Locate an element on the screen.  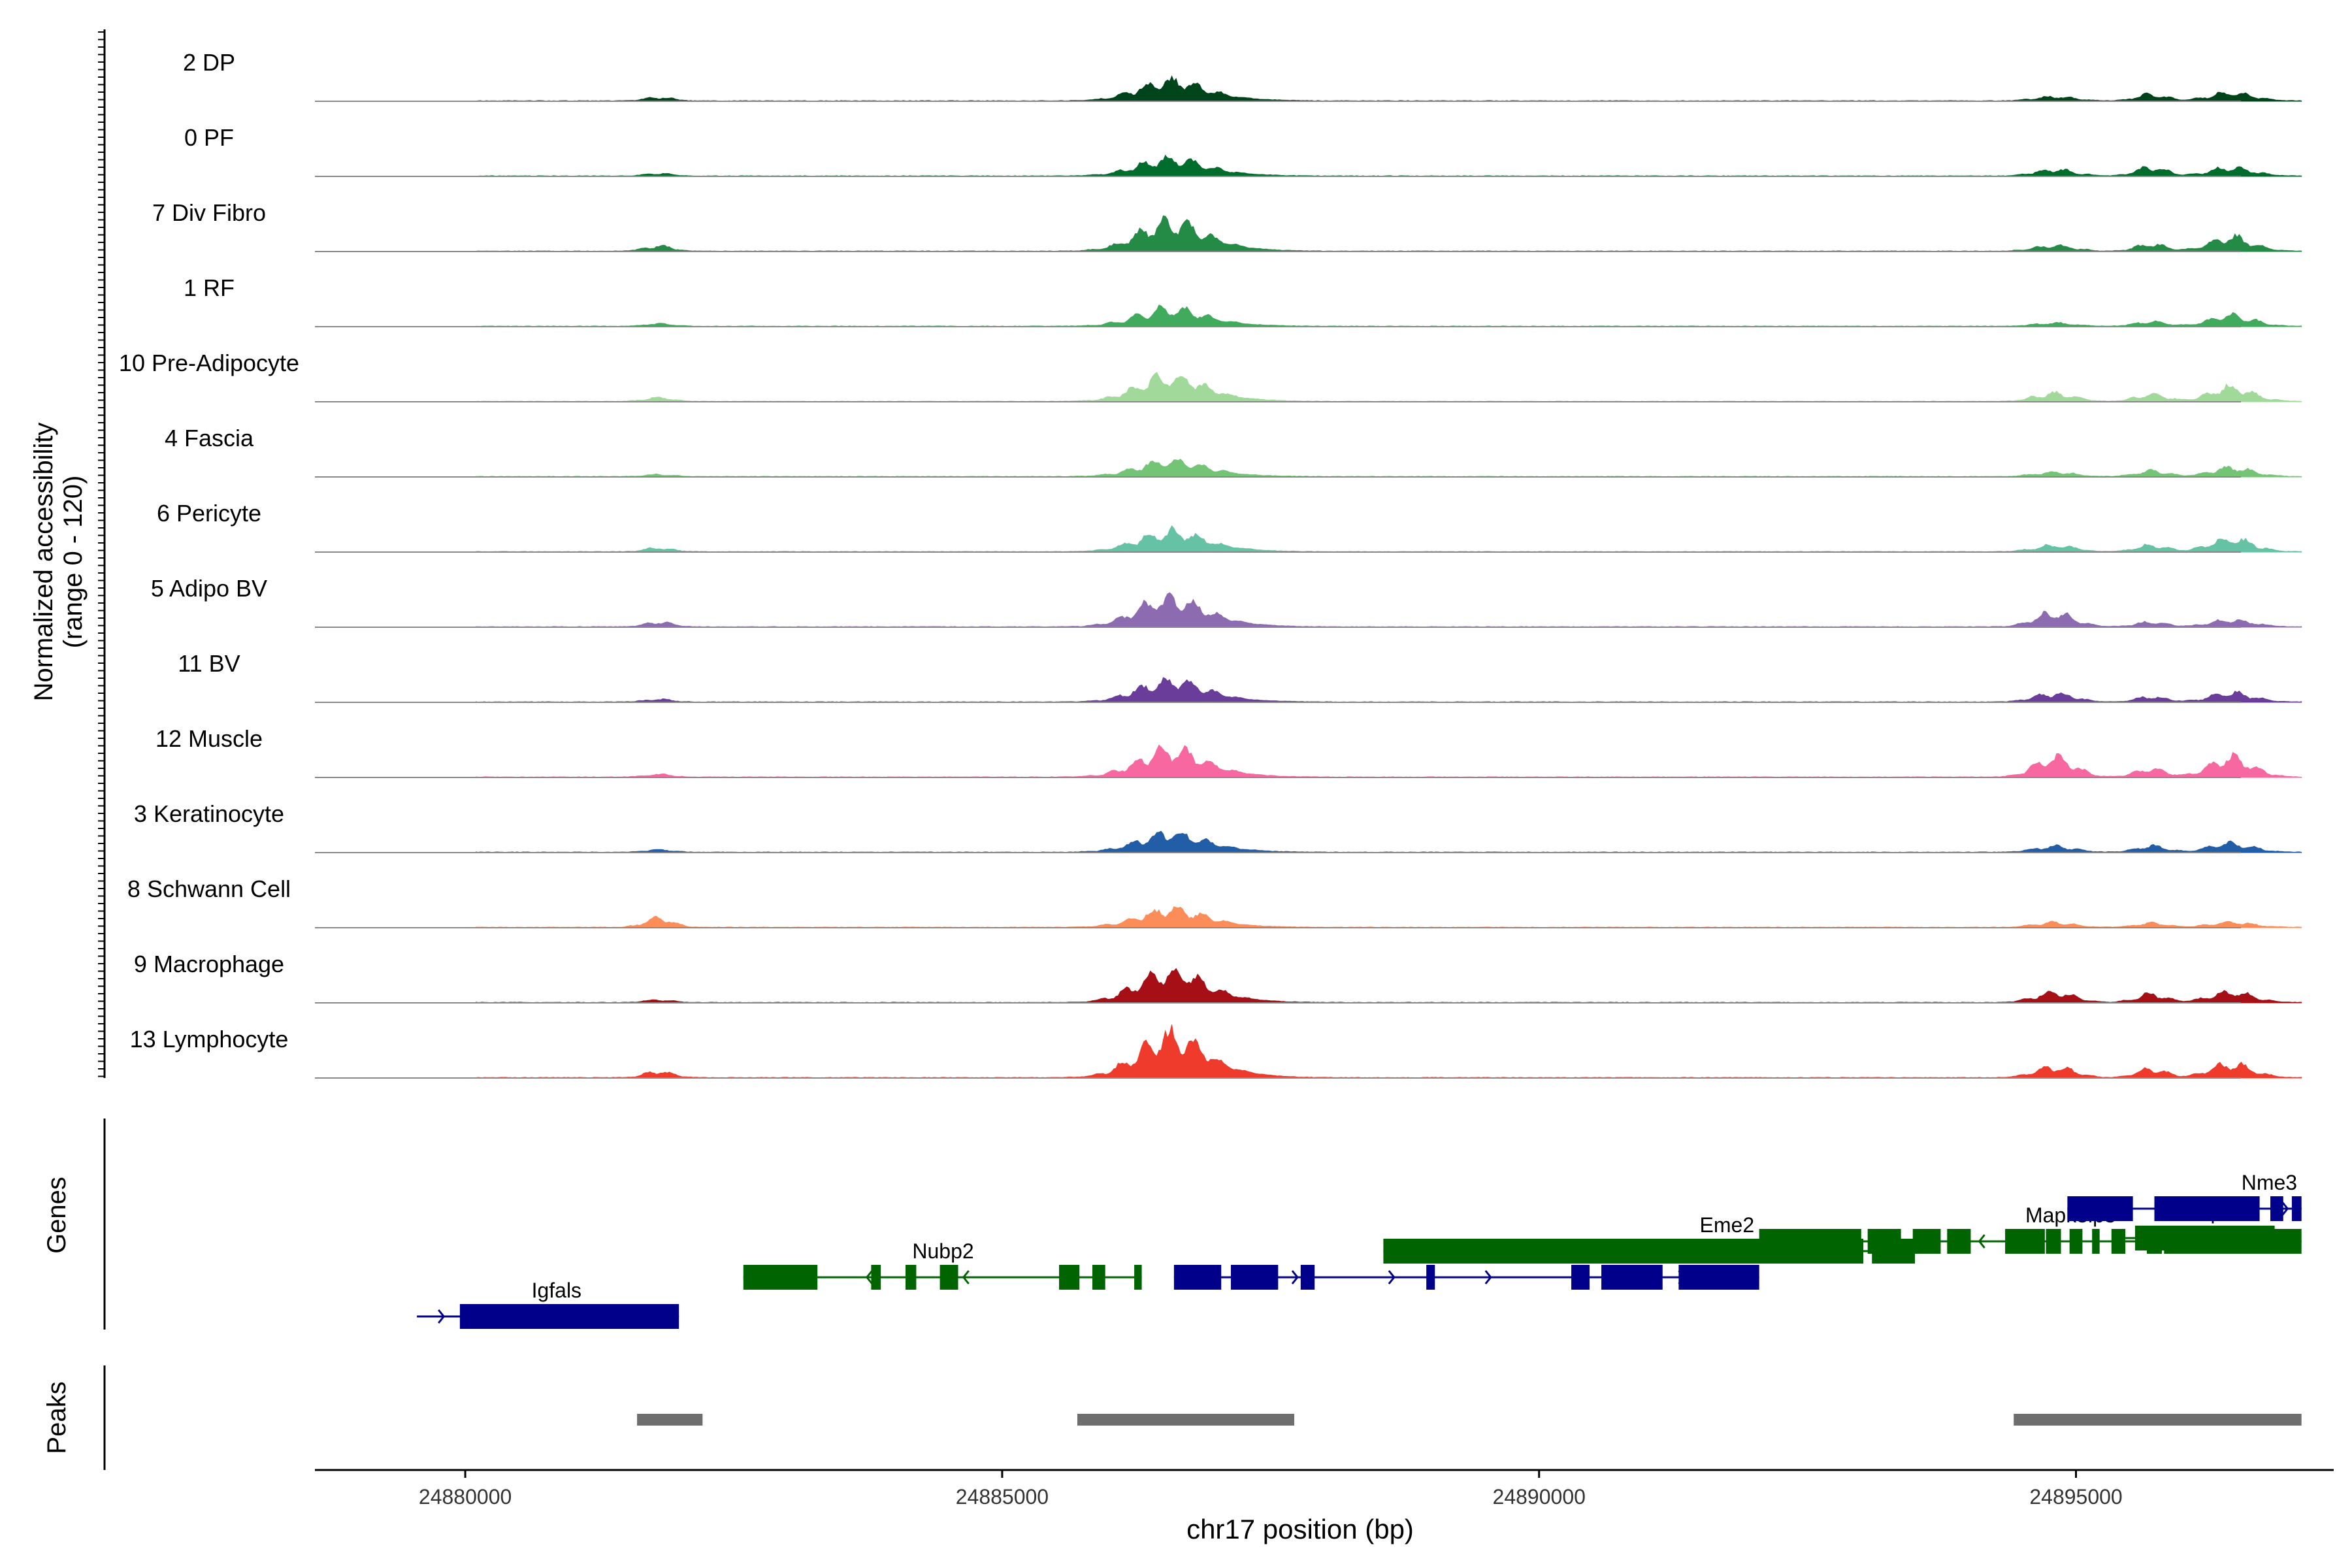
y-axis-title-line2: (range 0 - 120) is located at coordinates (73, 562).